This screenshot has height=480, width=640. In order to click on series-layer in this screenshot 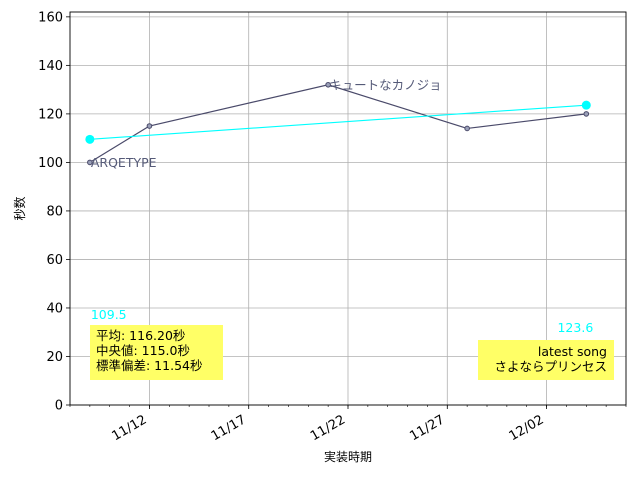, I will do `click(338, 123)`.